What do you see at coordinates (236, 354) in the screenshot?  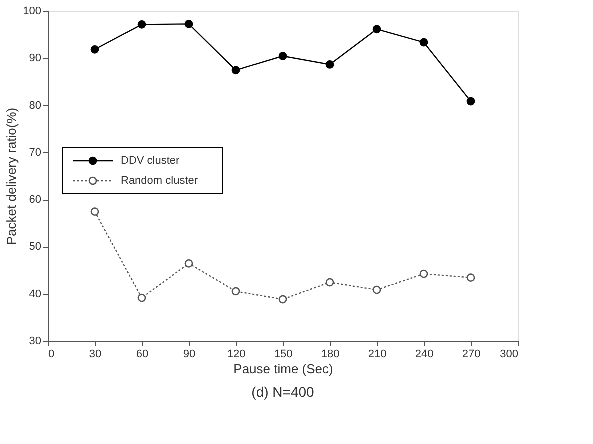 I see `x-tick-label: 120` at bounding box center [236, 354].